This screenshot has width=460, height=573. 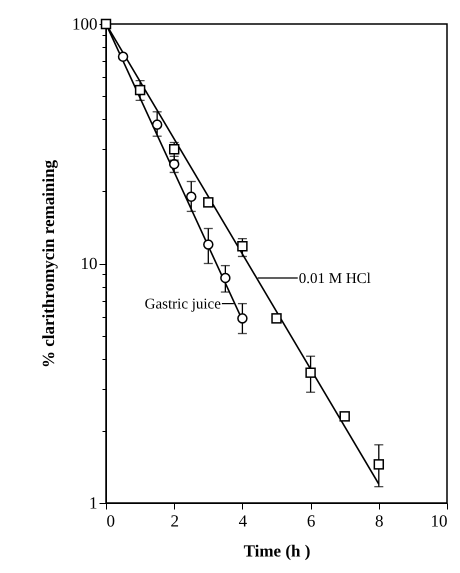 I want to click on y-tick-label: 100, so click(x=85, y=24).